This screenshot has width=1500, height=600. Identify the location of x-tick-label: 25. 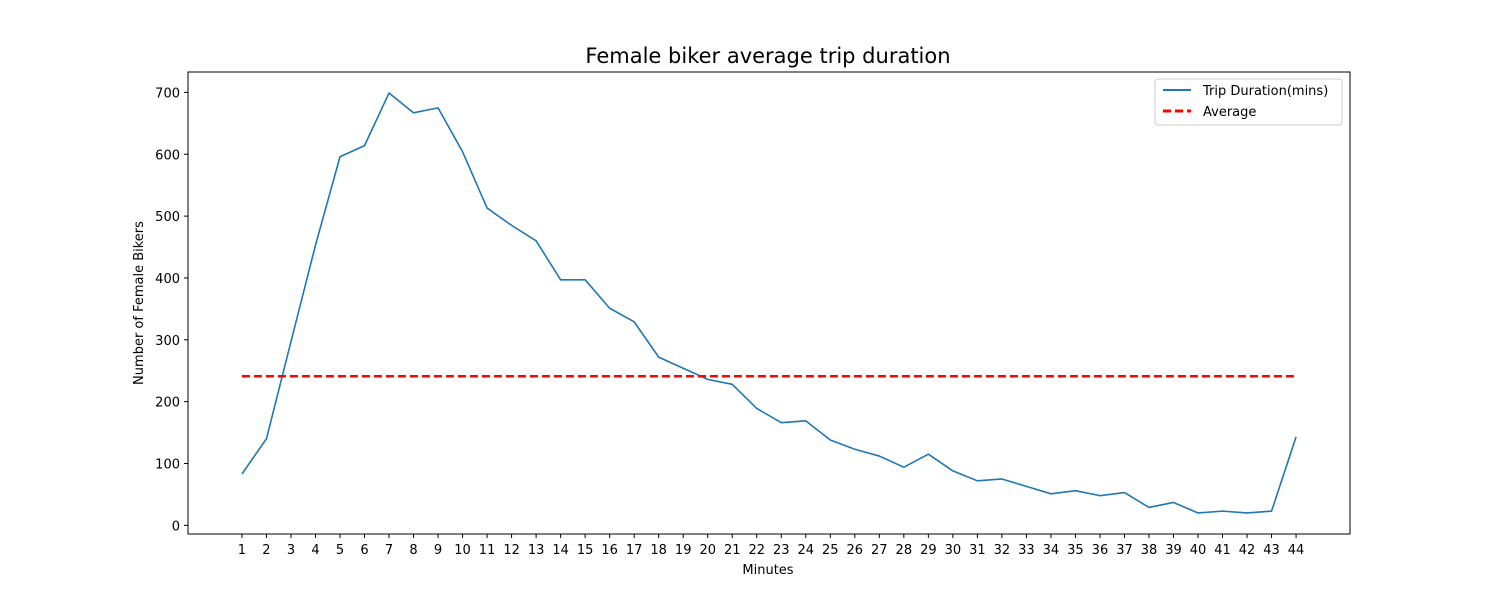
(830, 550).